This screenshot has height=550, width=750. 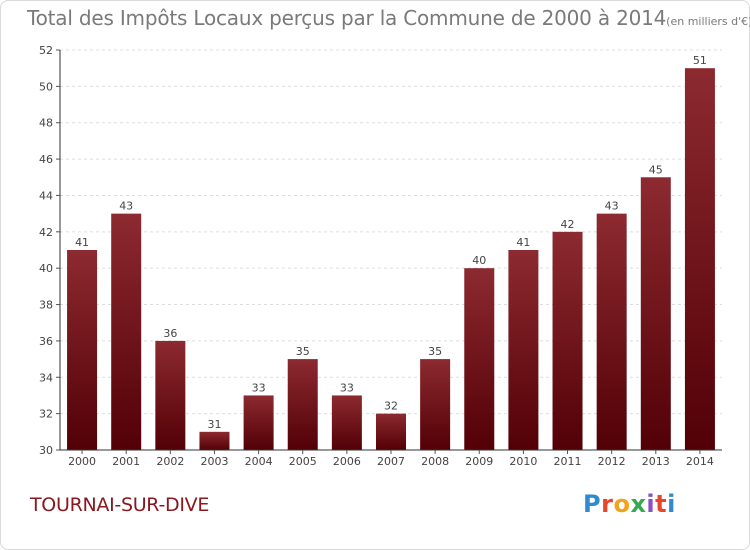 I want to click on y-tick-label: 38, so click(x=46, y=305).